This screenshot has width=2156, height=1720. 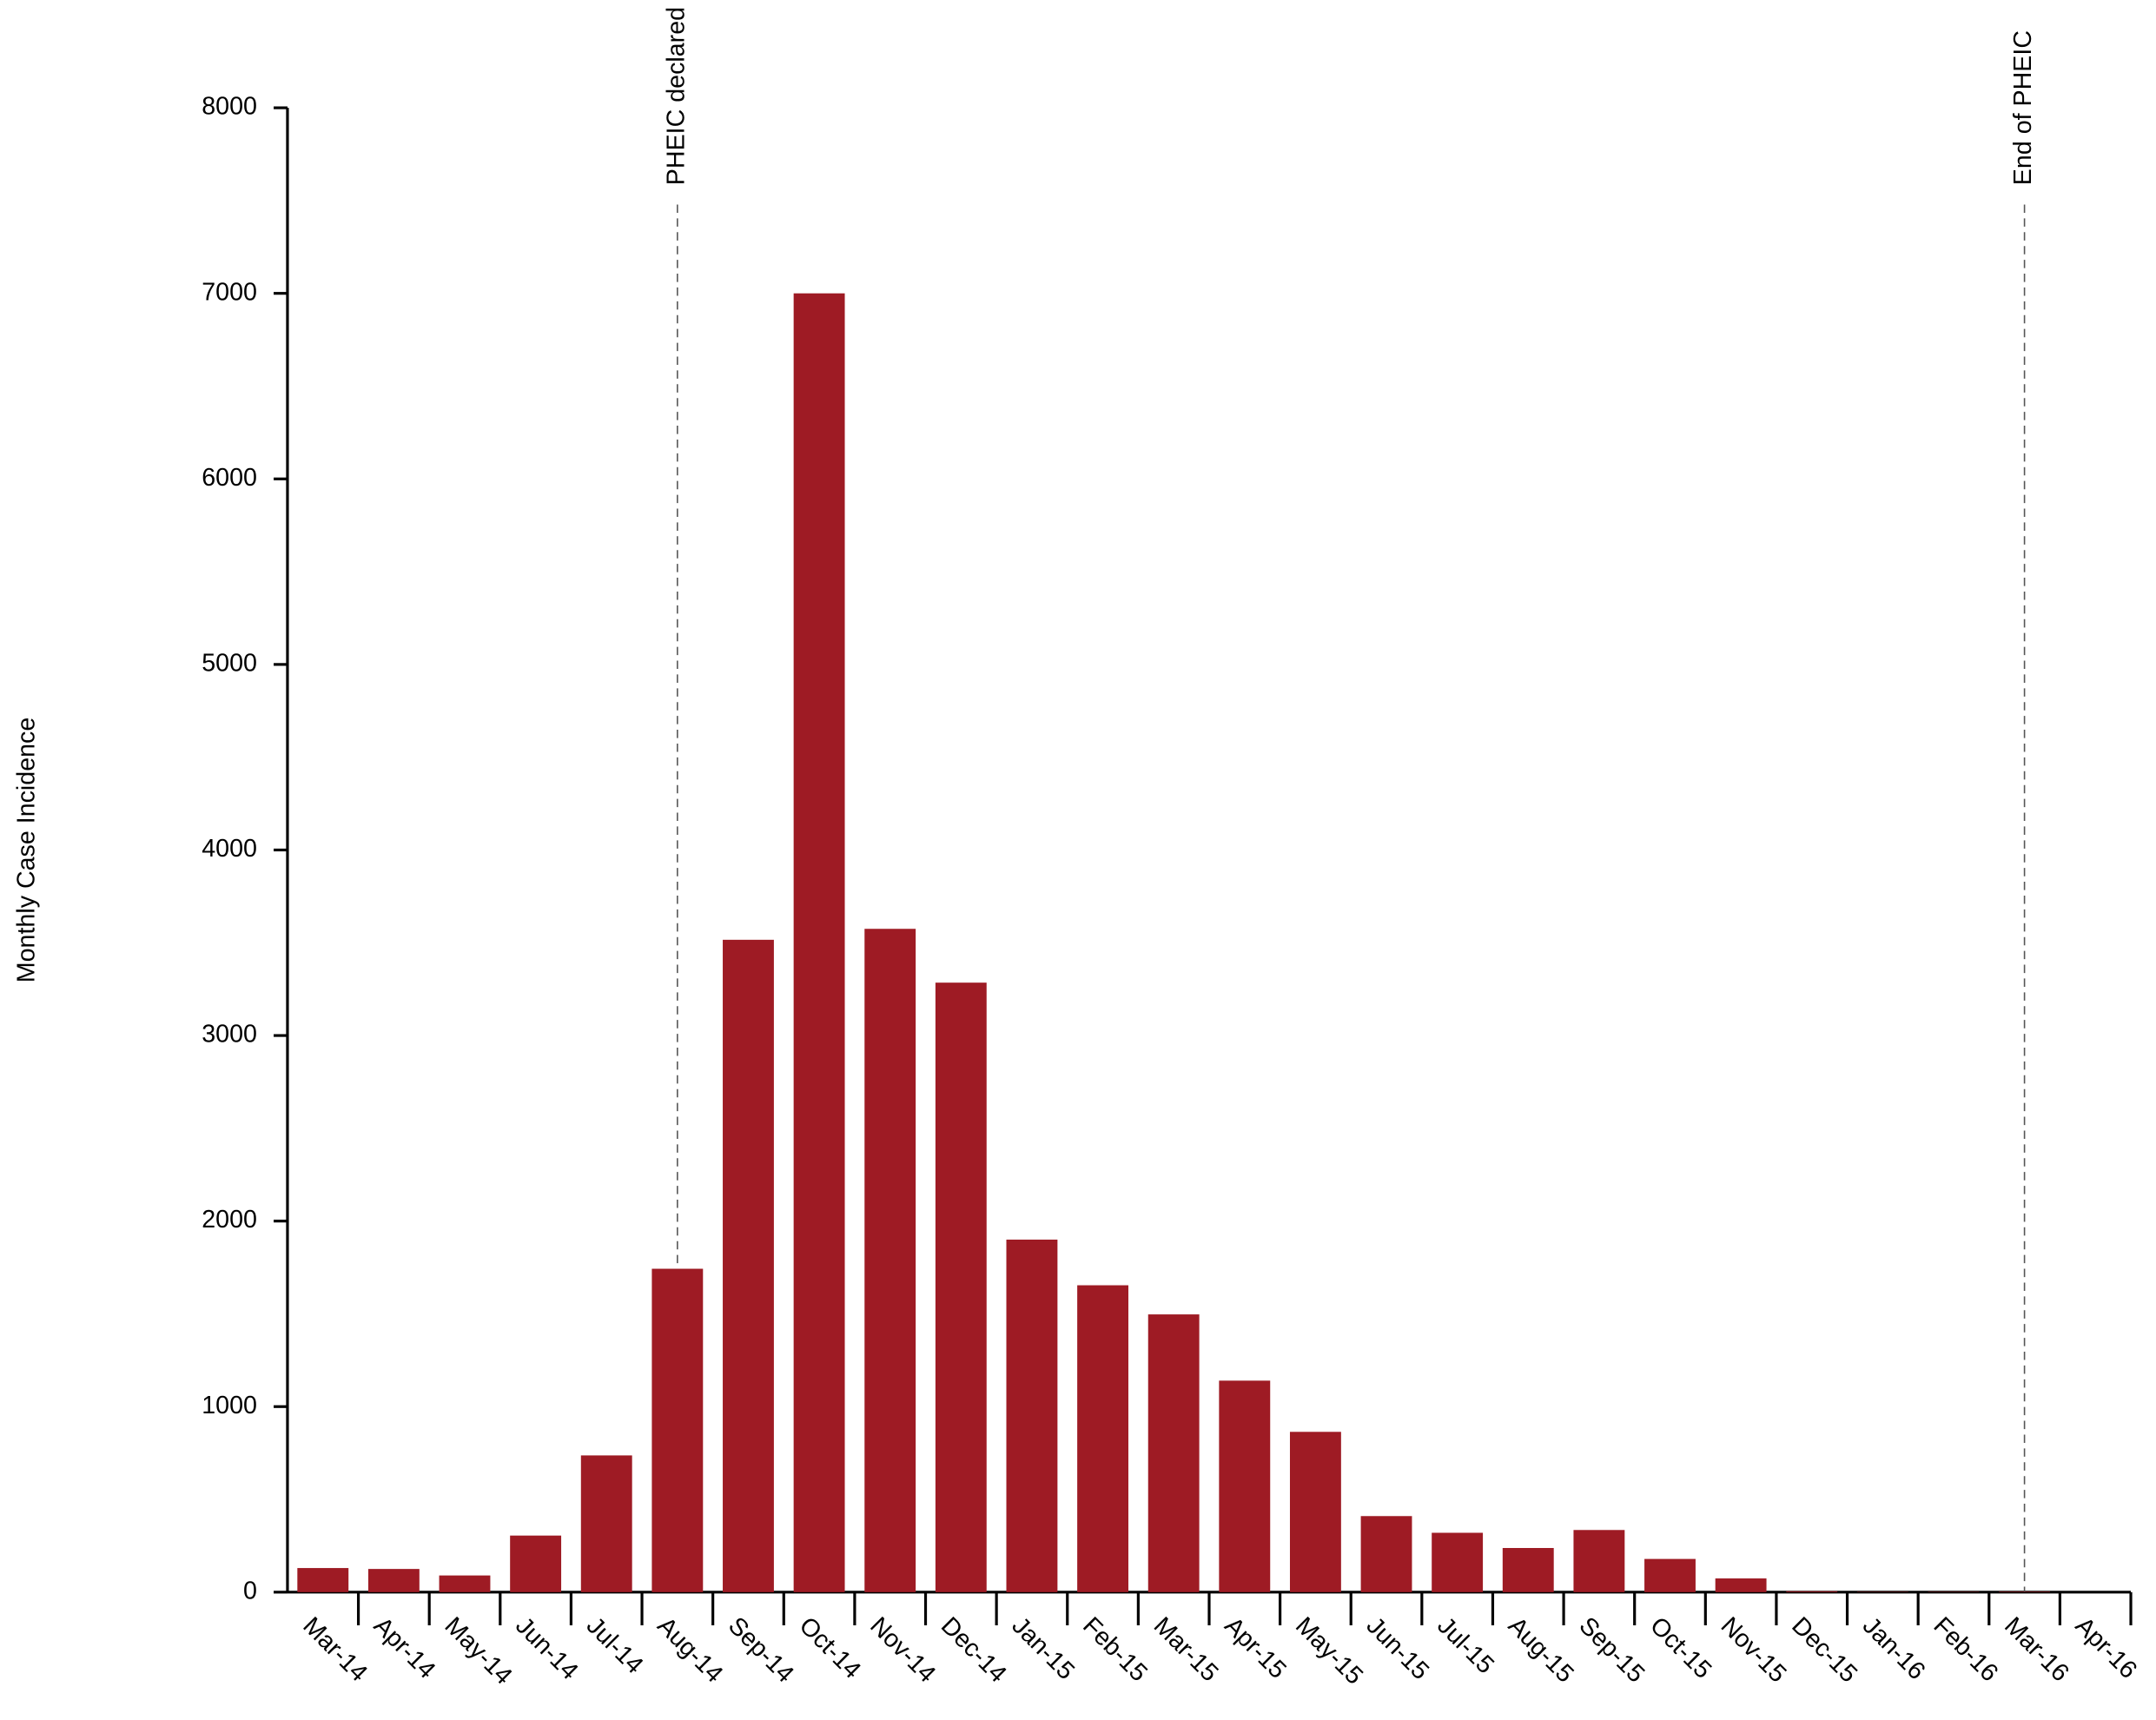 What do you see at coordinates (676, 96) in the screenshot?
I see `annotation-text: PHEIC declared` at bounding box center [676, 96].